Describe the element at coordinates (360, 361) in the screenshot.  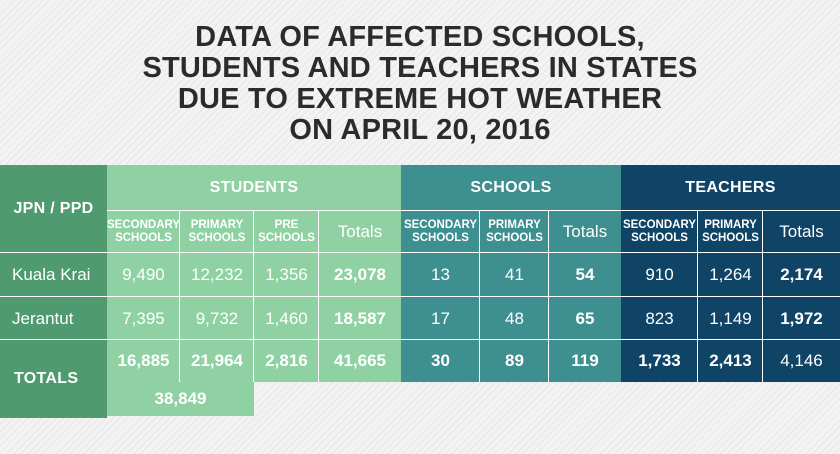
I see `totals-cell: 41,665` at that location.